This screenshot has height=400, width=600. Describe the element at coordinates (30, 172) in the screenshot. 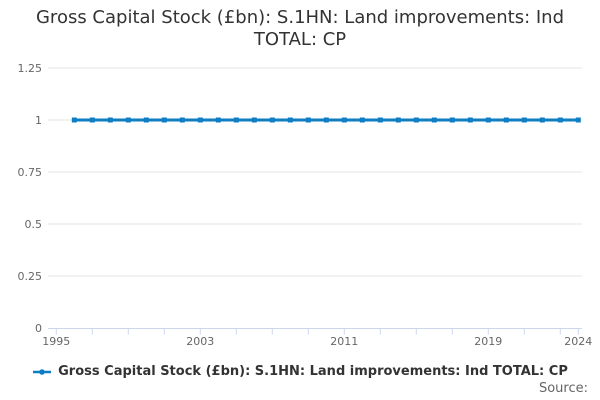

I see `y-axis-tick-label: 0.75` at that location.